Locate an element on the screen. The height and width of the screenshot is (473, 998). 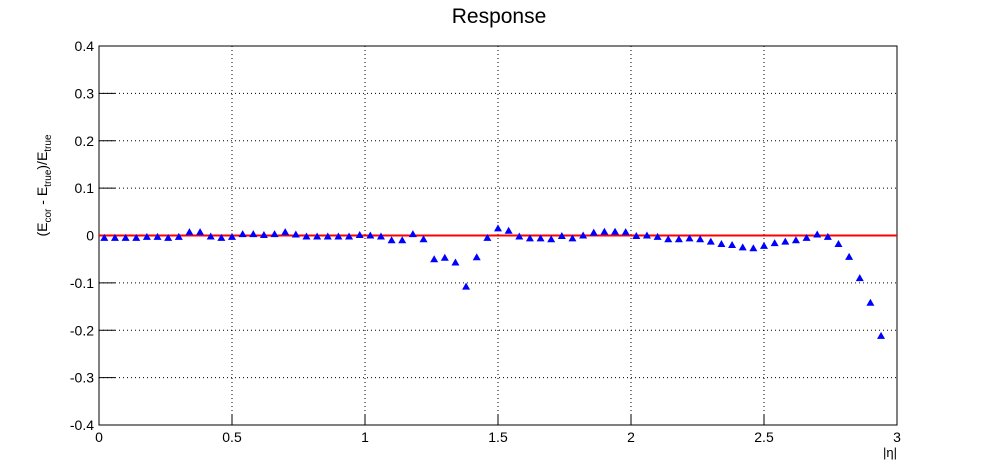
y-tick-label: 0 is located at coordinates (90, 236).